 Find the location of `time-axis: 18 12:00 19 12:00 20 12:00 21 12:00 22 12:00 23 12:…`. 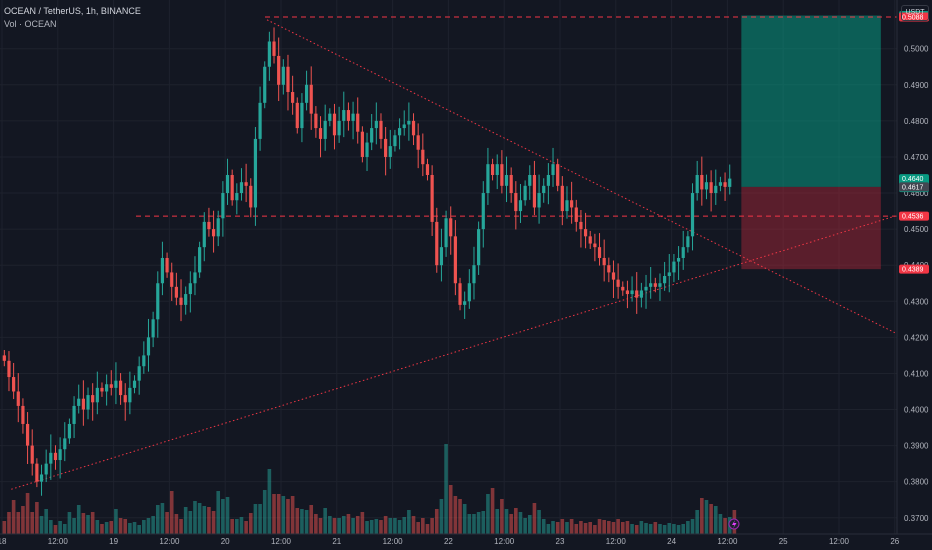

time-axis: 18 12:00 19 12:00 20 12:00 21 12:00 22 12:00 23 12:… is located at coordinates (450, 541).